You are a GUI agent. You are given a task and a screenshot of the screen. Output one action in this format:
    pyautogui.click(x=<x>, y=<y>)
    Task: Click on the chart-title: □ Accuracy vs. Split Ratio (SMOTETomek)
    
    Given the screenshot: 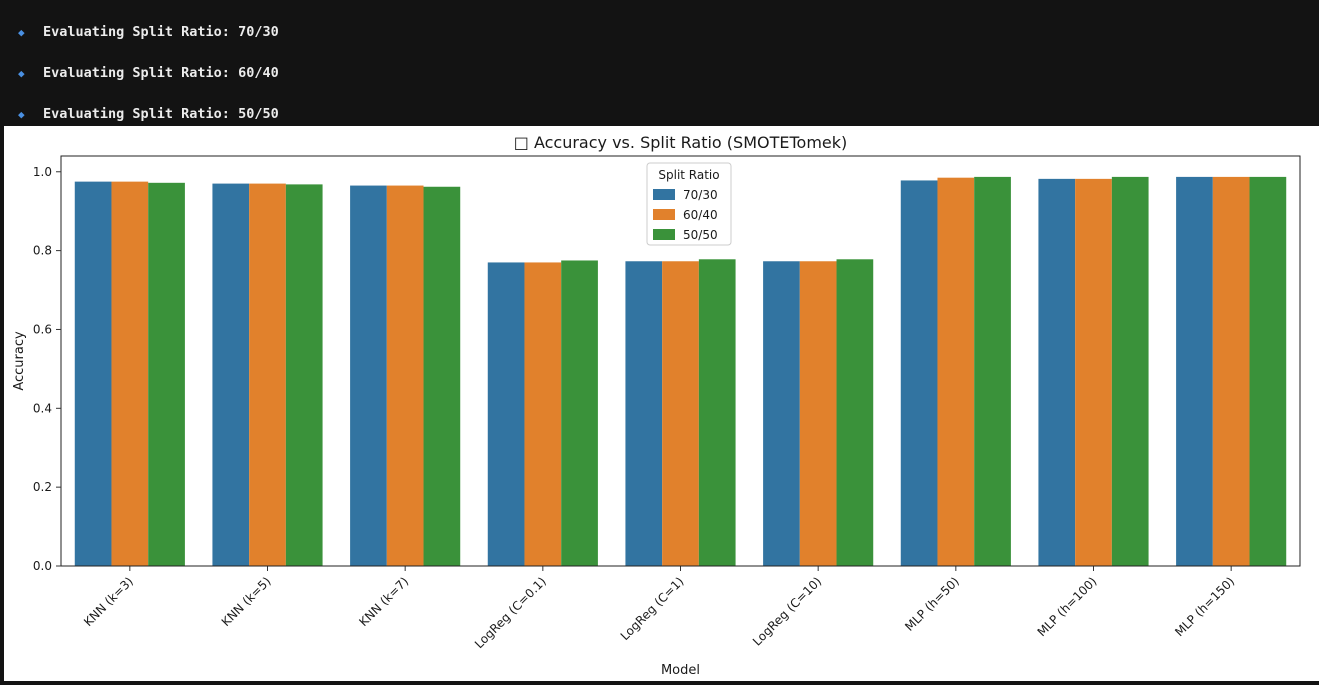 What is the action you would take?
    pyautogui.click(x=681, y=142)
    